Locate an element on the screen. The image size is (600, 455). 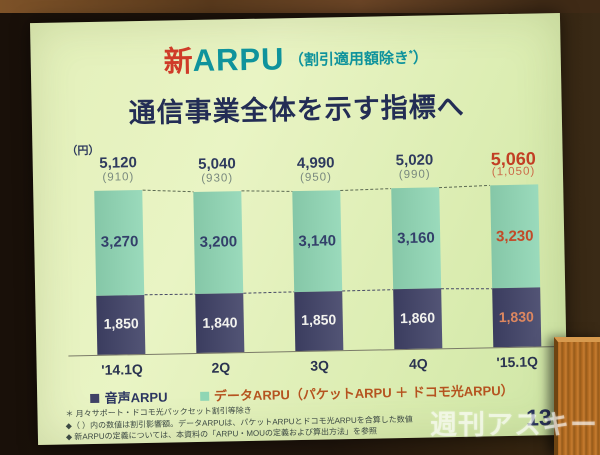
legend-item-voice: 音声ARPU is located at coordinates (129, 397).